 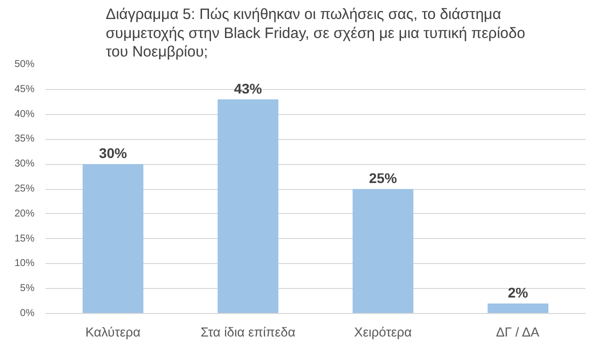 What do you see at coordinates (24, 264) in the screenshot?
I see `y-tick-label: 10%` at bounding box center [24, 264].